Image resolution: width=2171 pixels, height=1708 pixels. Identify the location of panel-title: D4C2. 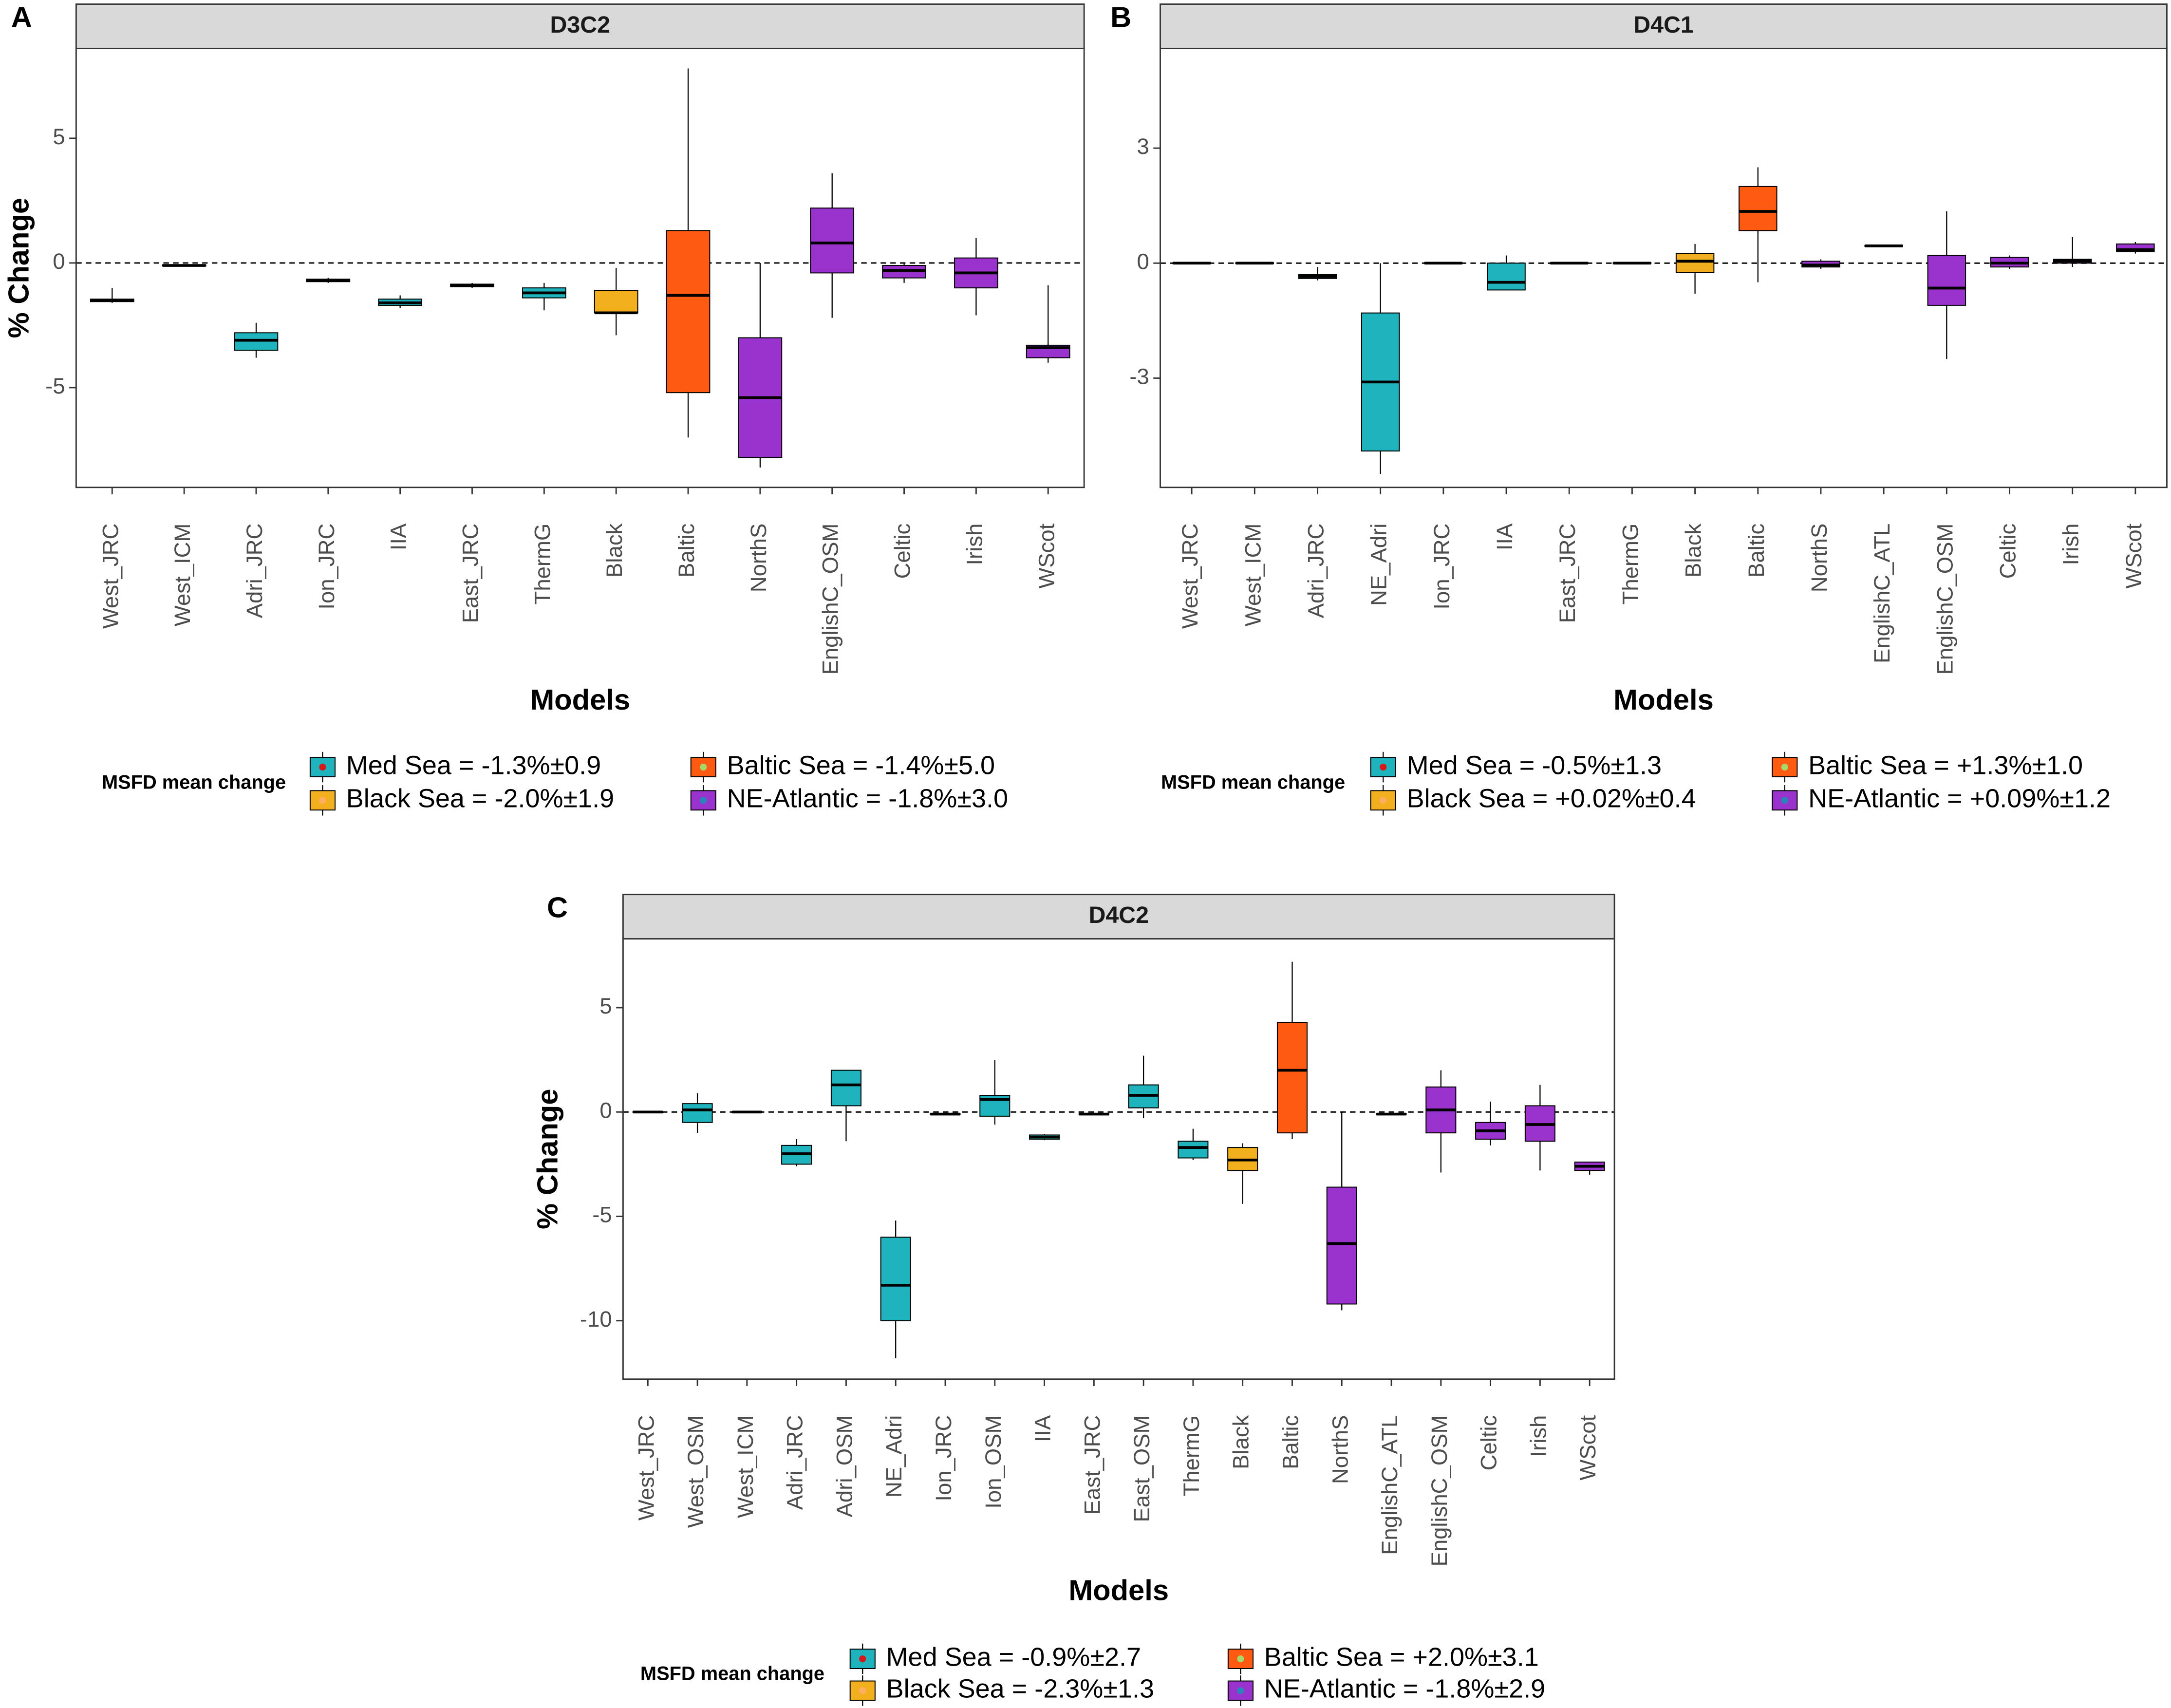
(1119, 915).